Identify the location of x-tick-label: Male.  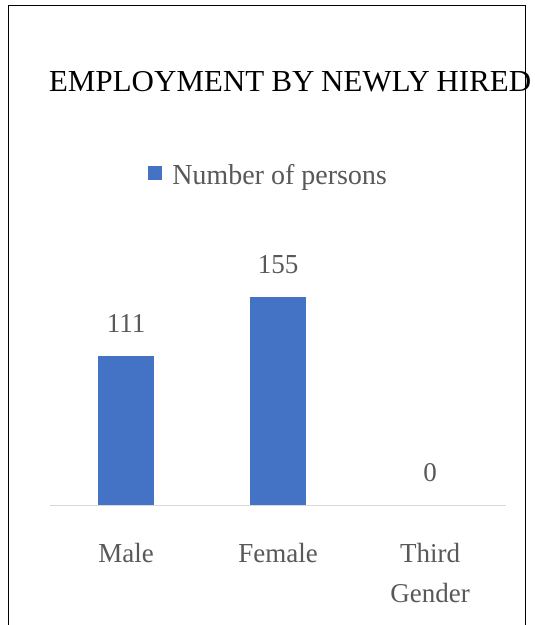
(126, 553).